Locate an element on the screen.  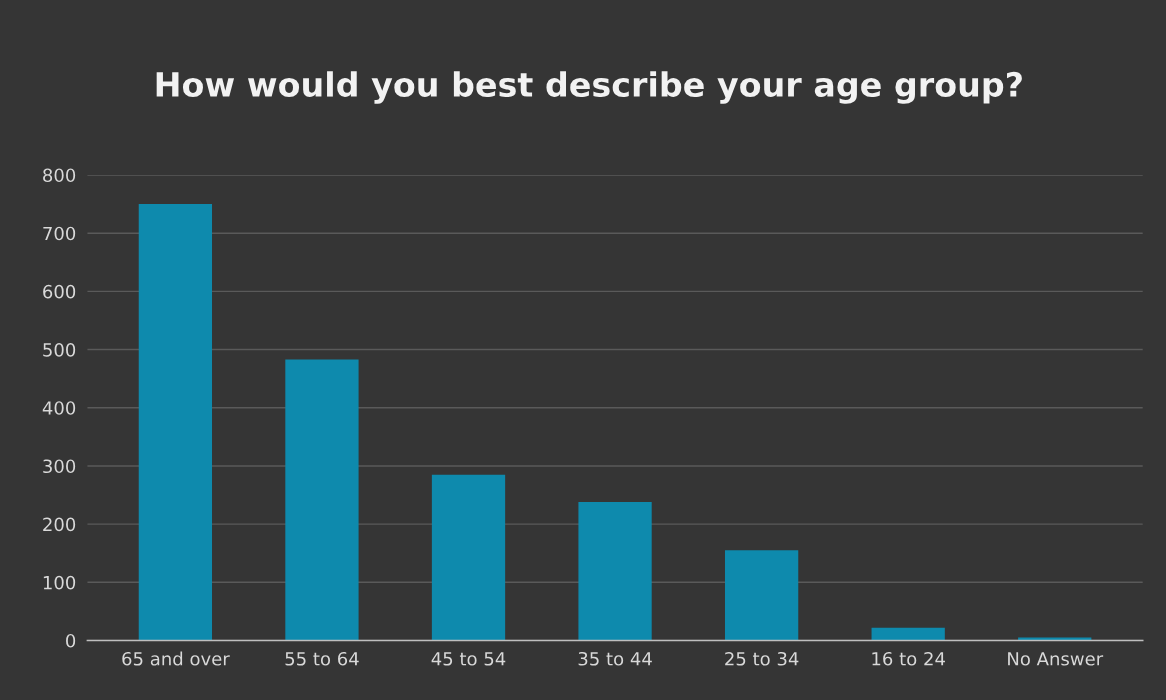
x-tick-label: 65 and over is located at coordinates (176, 658).